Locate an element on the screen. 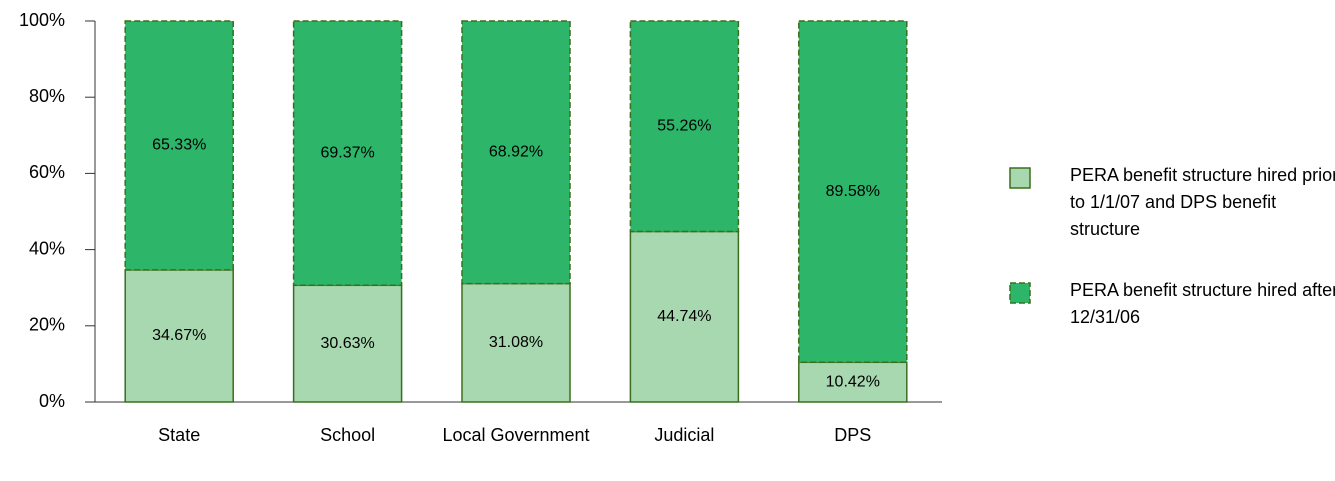 The height and width of the screenshot is (481, 1335). value-label: 55.26% is located at coordinates (684, 125).